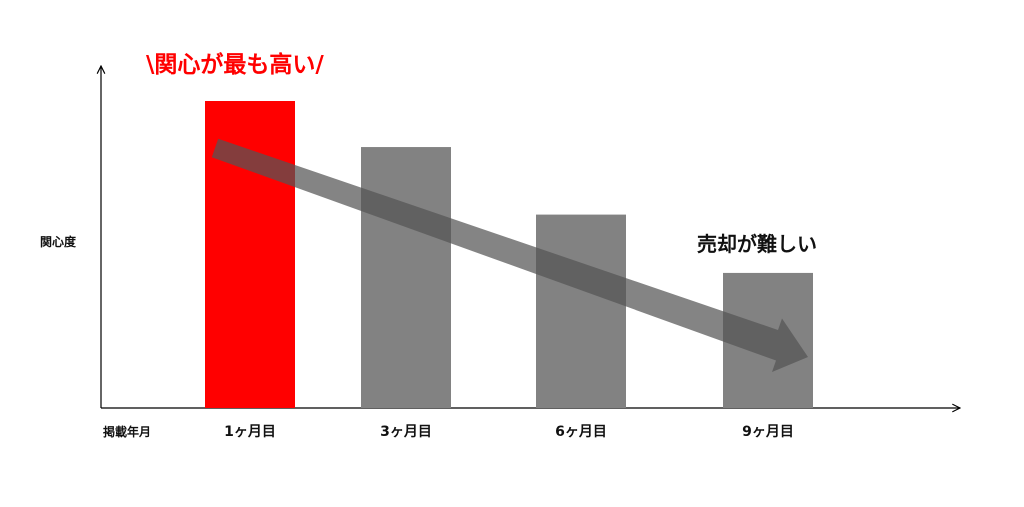 The width and height of the screenshot is (1024, 507). Describe the element at coordinates (250, 432) in the screenshot. I see `x-tick-label-1: 1ヶ月目` at that location.